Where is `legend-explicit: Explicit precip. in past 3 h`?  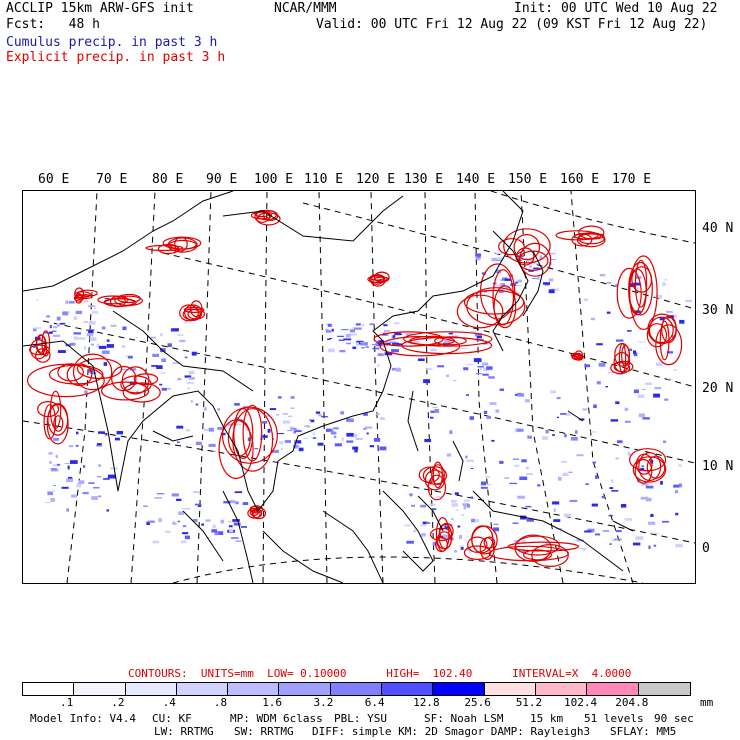 legend-explicit: Explicit precip. in past 3 h is located at coordinates (116, 57).